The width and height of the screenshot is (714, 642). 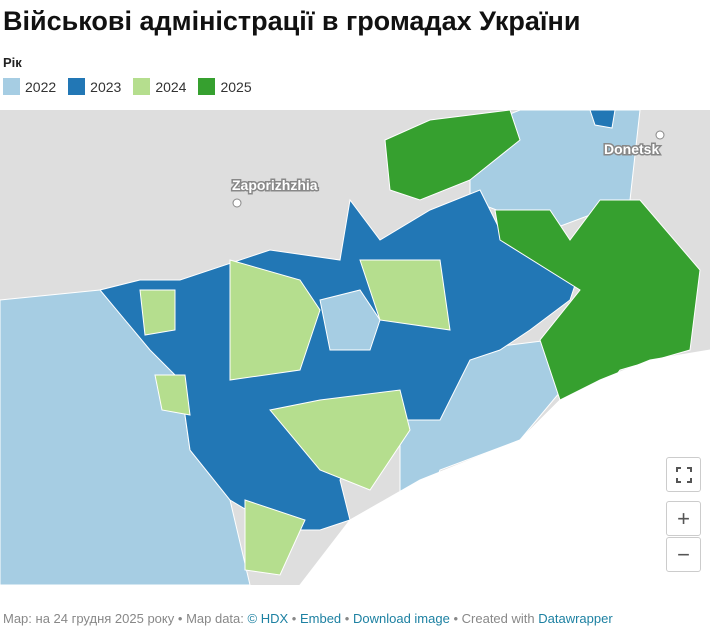 What do you see at coordinates (498, 618) in the screenshot?
I see `footer-text: Created with` at bounding box center [498, 618].